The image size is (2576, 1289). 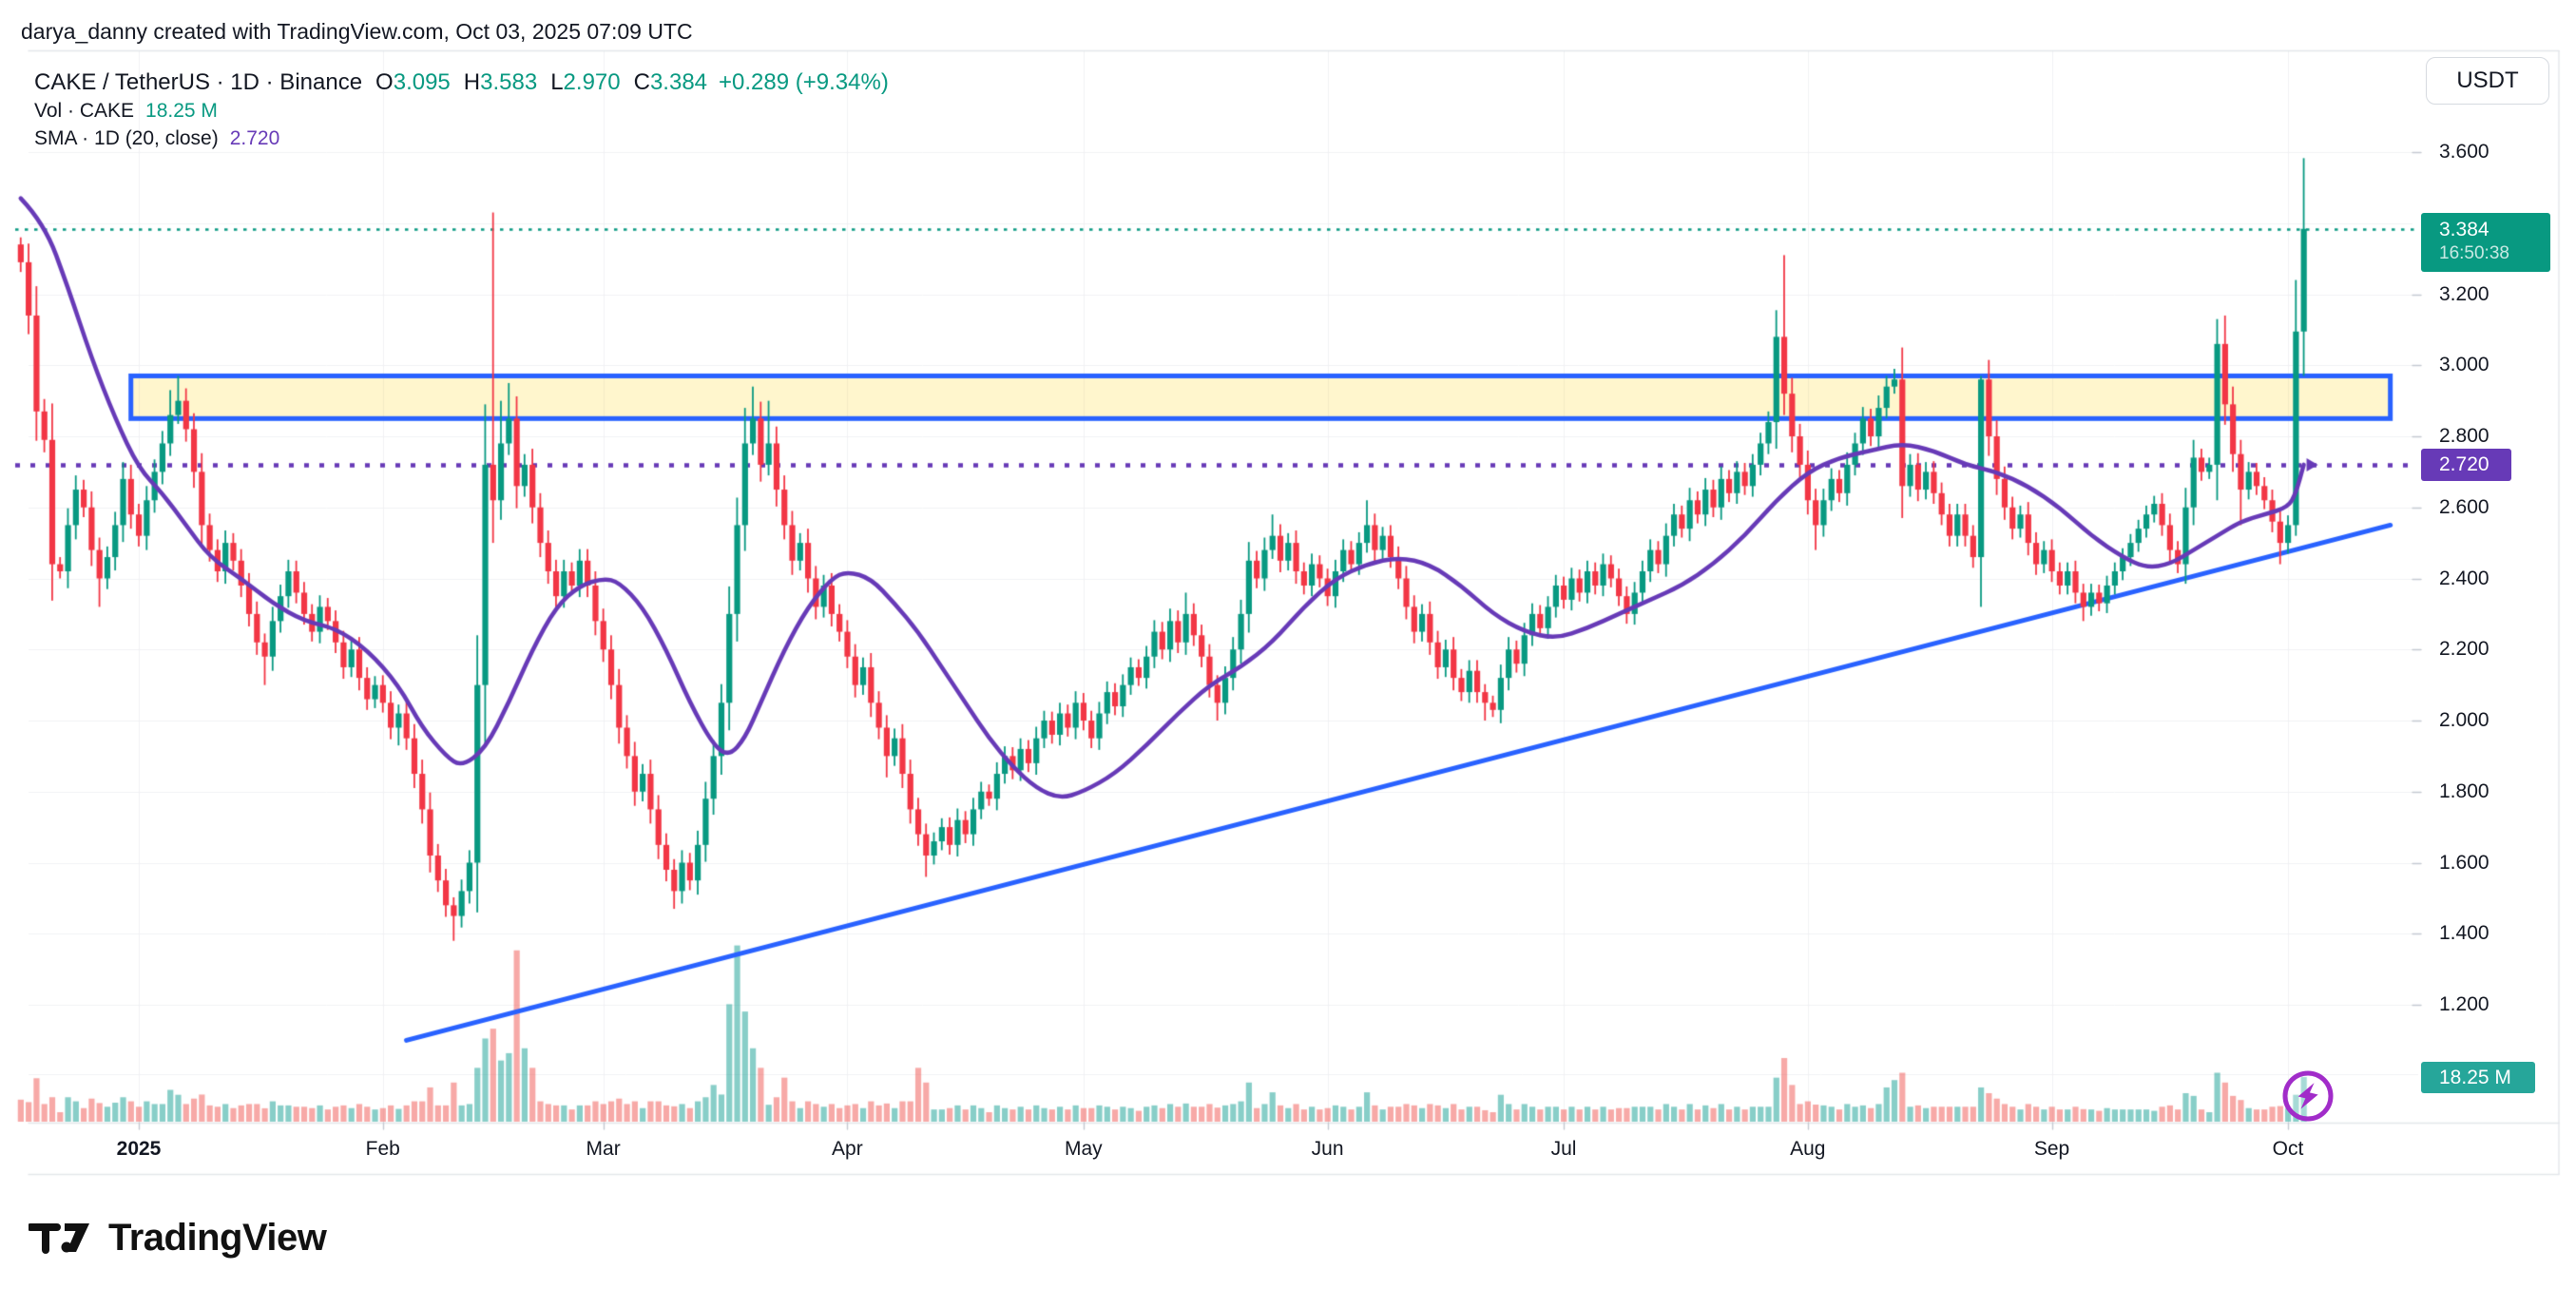 What do you see at coordinates (557, 82) in the screenshot?
I see `low-label: L` at bounding box center [557, 82].